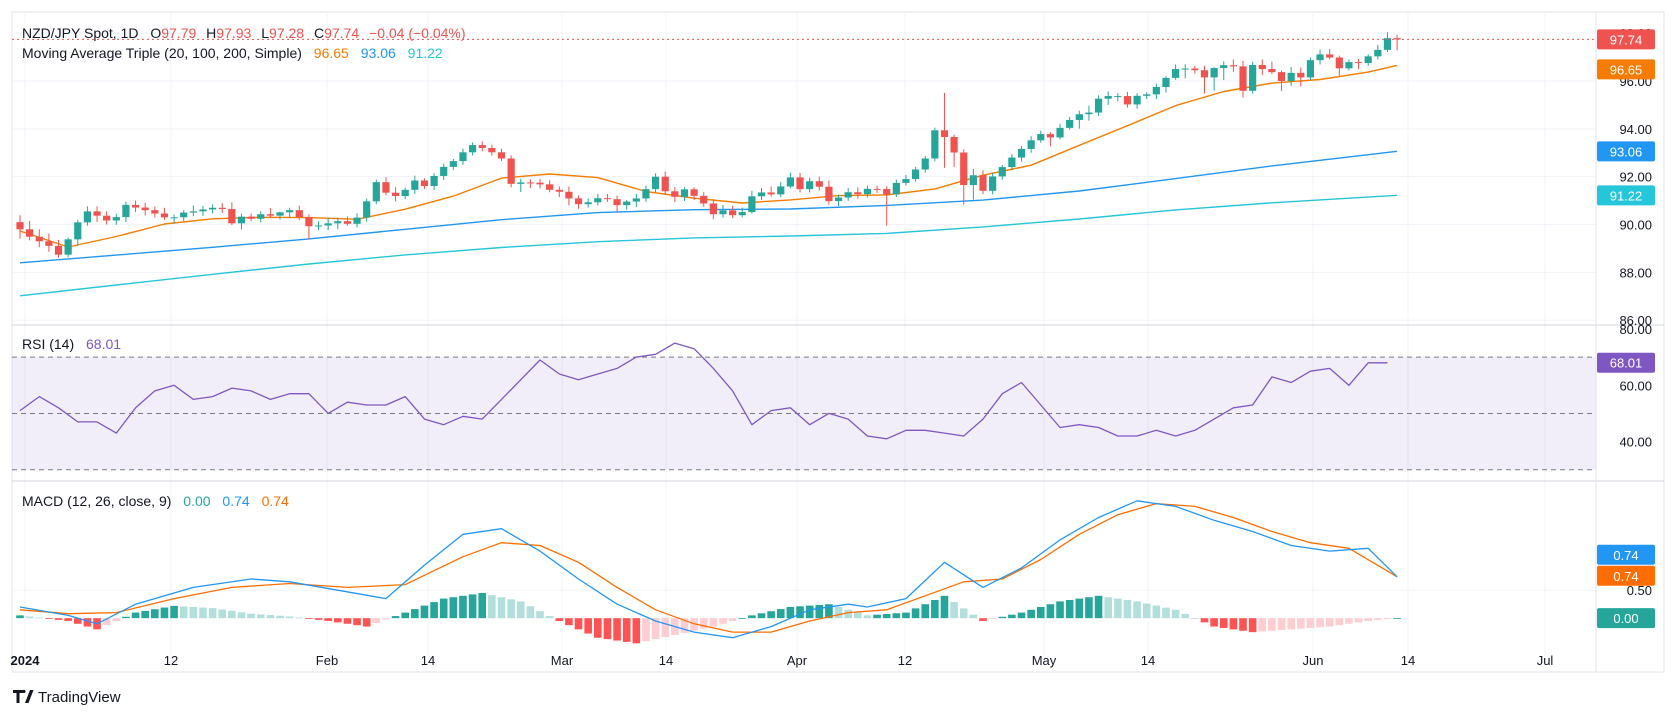  What do you see at coordinates (703, 391) in the screenshot?
I see `rsi-line` at bounding box center [703, 391].